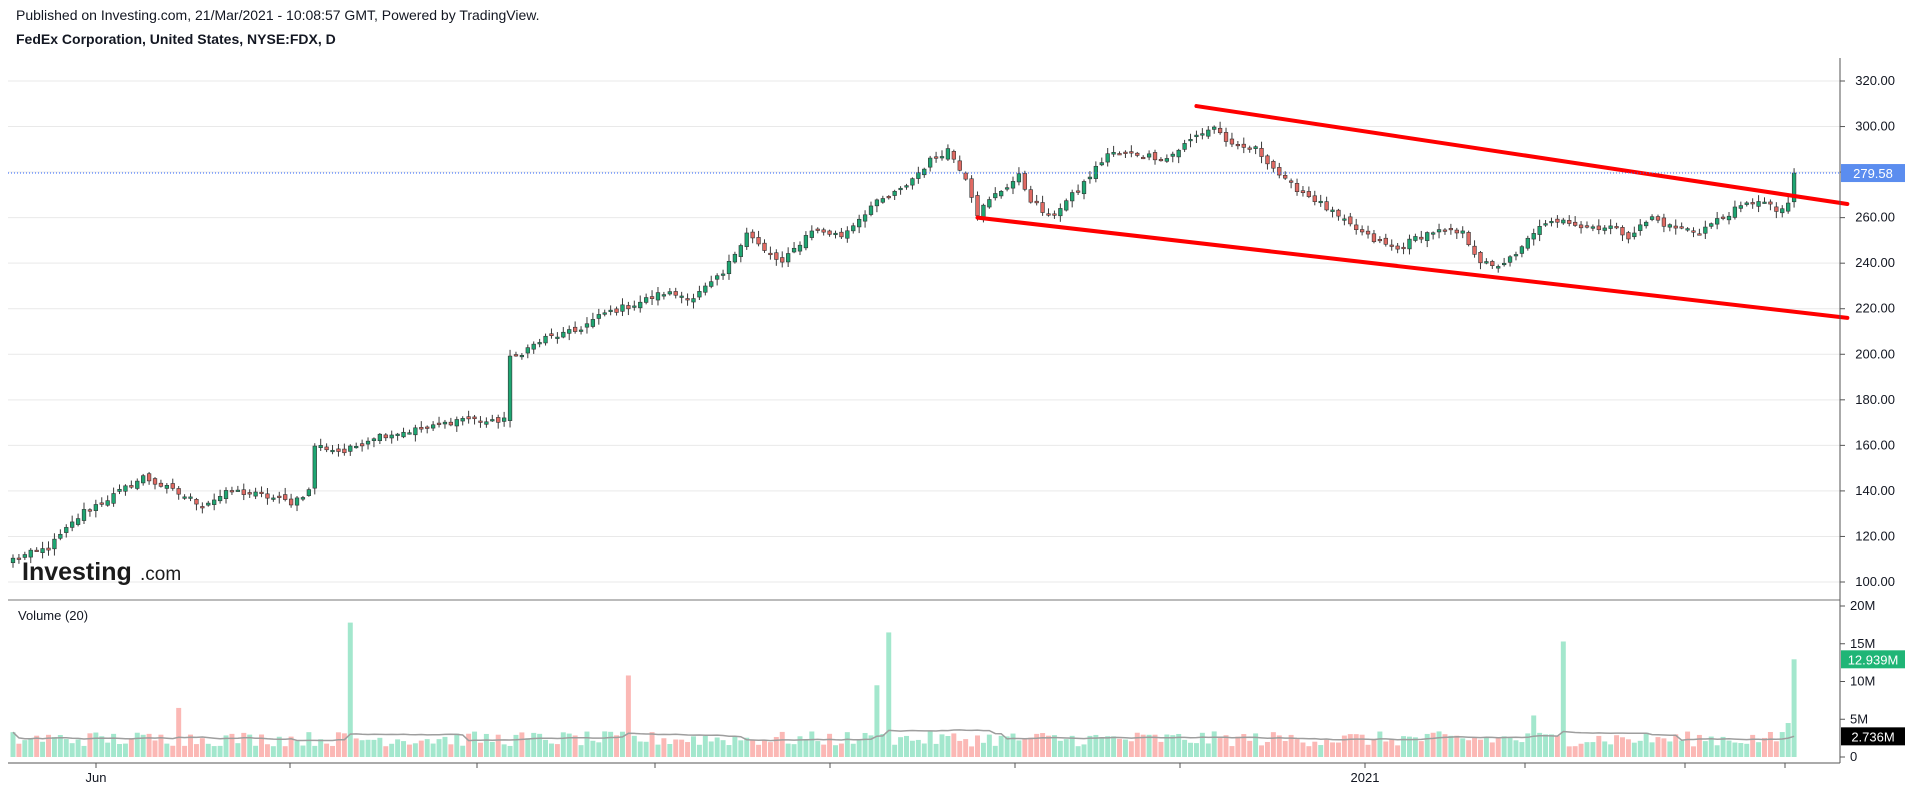 The width and height of the screenshot is (1915, 792). I want to click on last-price-badge-text: 279.58, so click(1873, 173).